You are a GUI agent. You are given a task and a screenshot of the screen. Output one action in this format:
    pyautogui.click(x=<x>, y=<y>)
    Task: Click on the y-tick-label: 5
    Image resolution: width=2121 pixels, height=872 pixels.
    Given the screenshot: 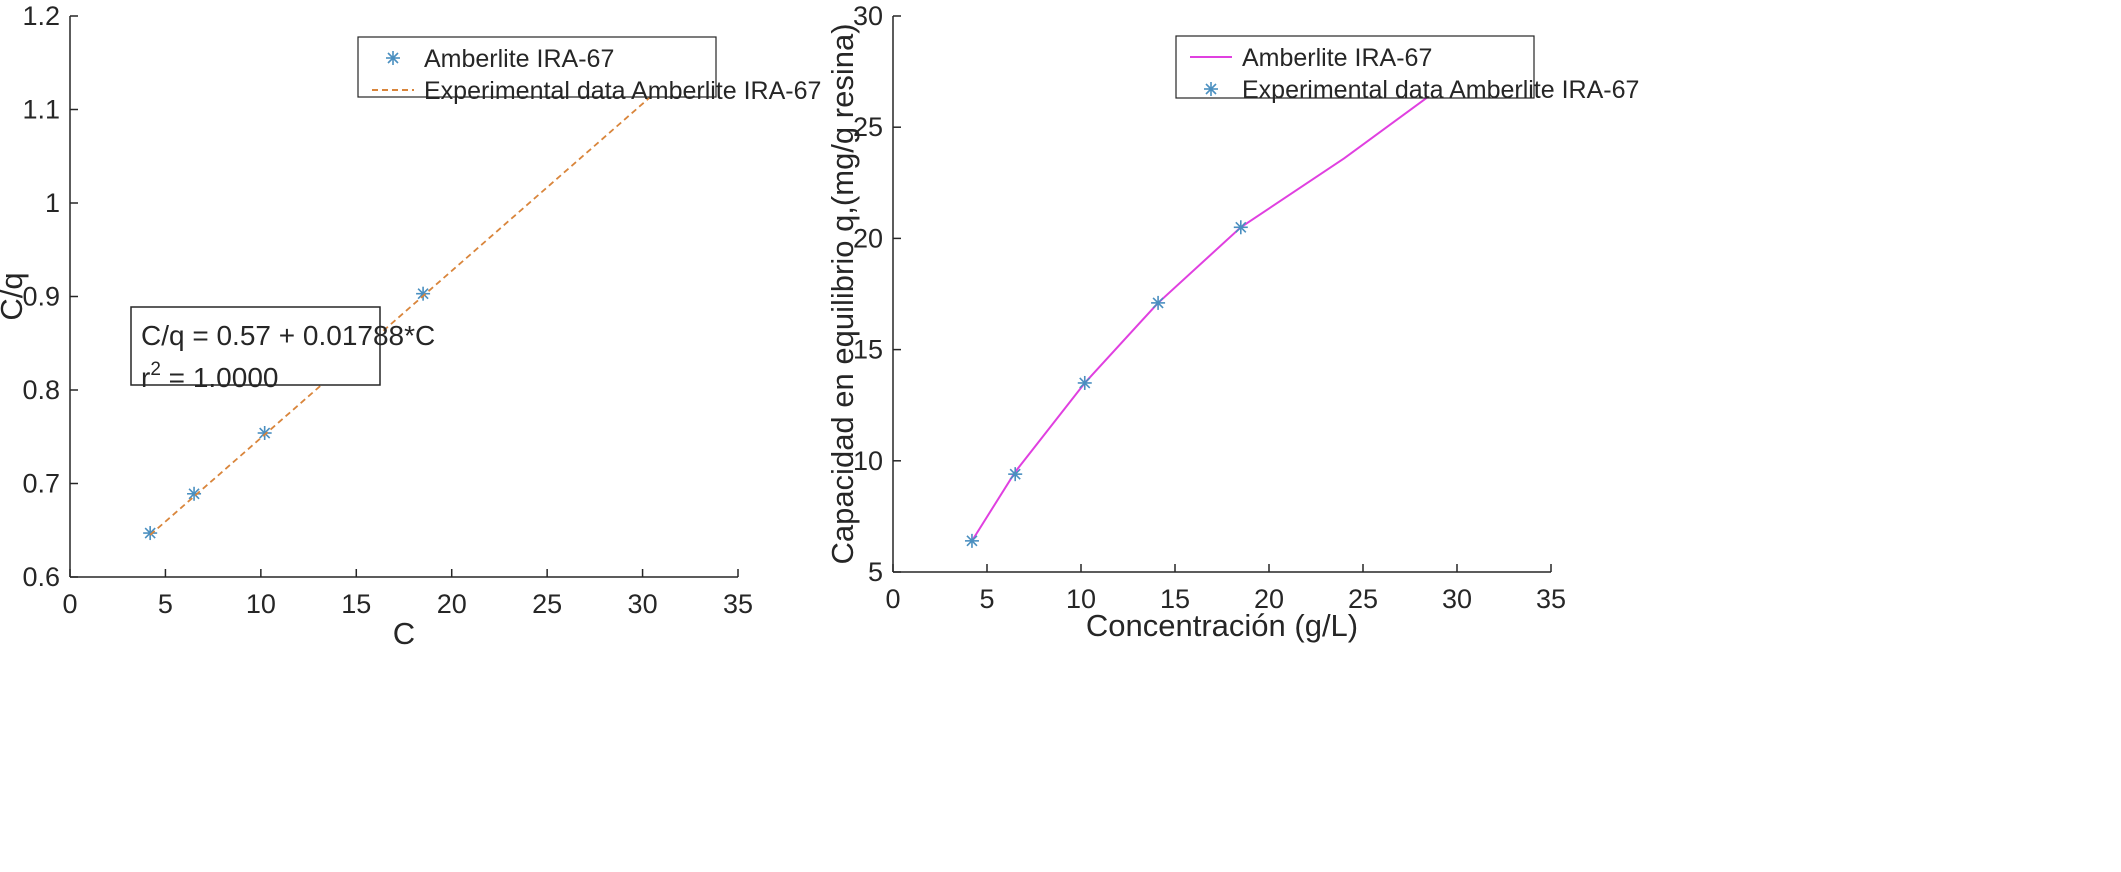 What is the action you would take?
    pyautogui.click(x=875, y=572)
    